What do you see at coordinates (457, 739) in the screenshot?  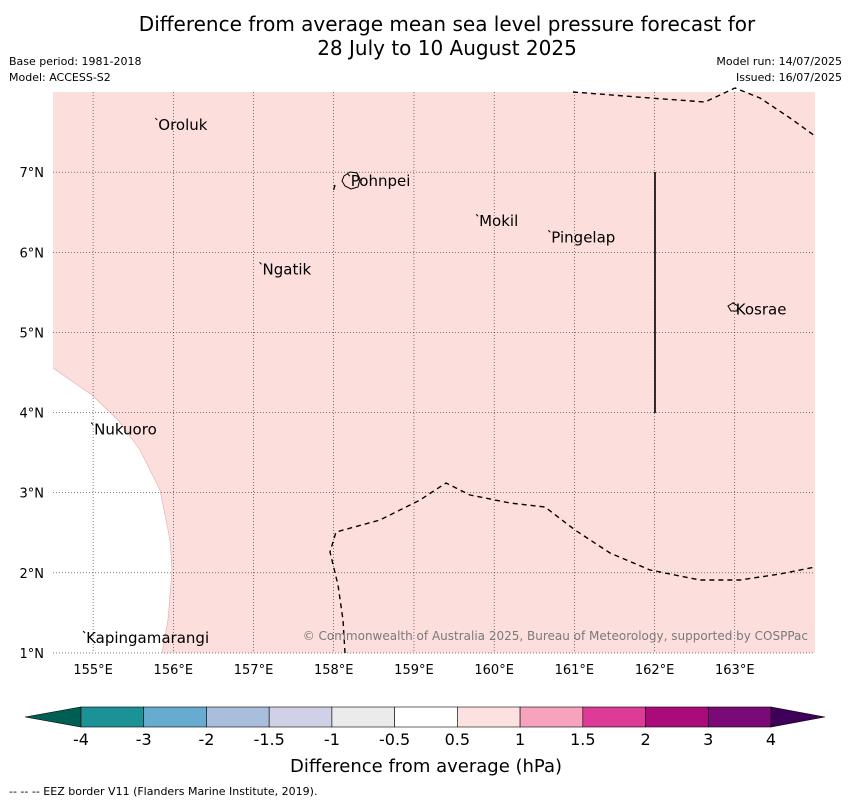 I see `colorbar-tick-label: 0.5` at bounding box center [457, 739].